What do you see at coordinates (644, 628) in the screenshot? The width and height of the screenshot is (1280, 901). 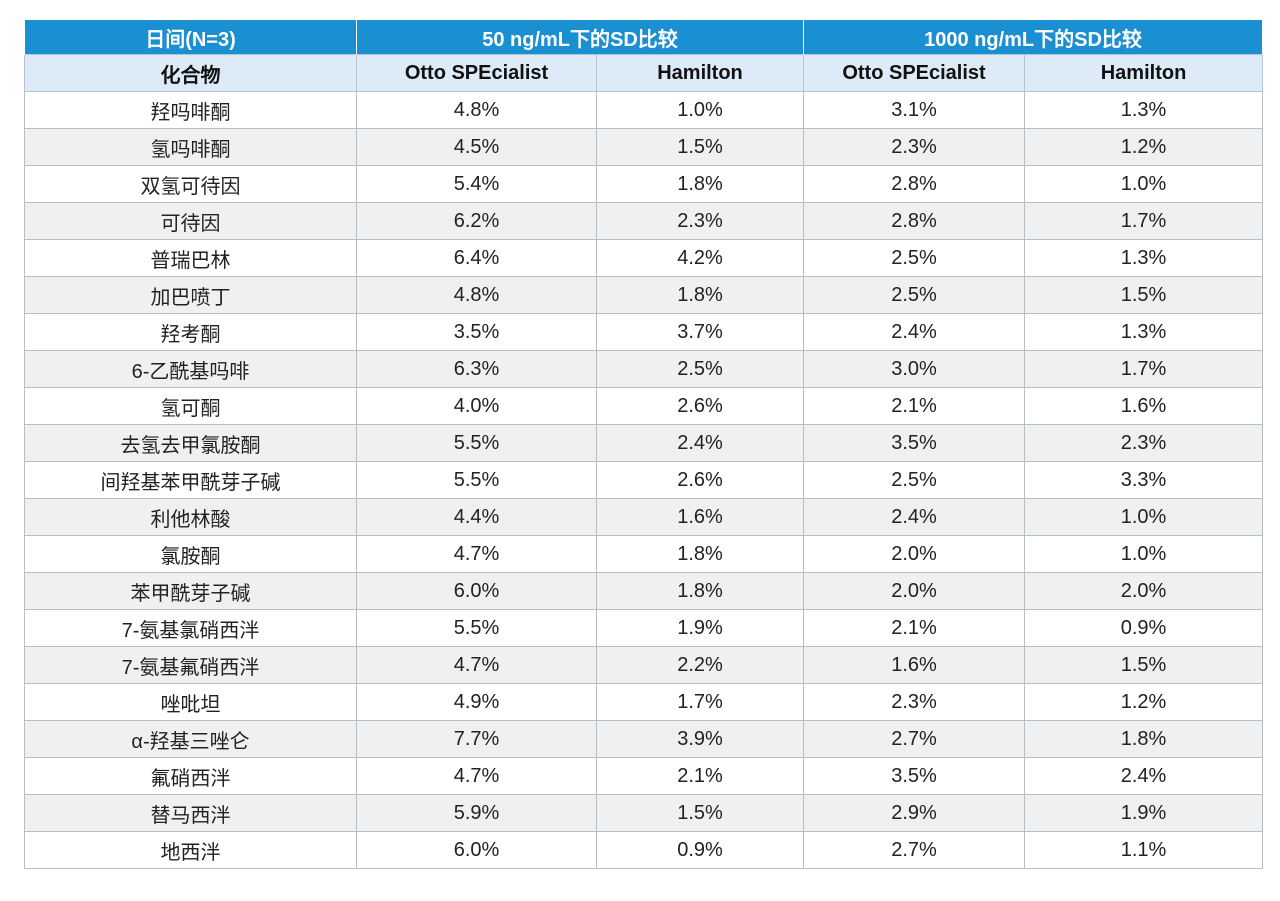 I see `table-row: 7-氨基氯硝西泮 5.5% 1.9% 2.1% 0.9%` at bounding box center [644, 628].